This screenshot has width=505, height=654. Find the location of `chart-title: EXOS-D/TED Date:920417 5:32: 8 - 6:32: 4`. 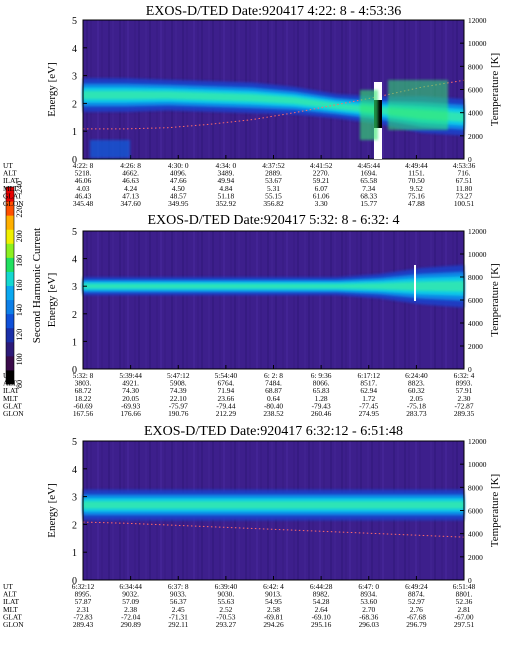

chart-title: EXOS-D/TED Date:920417 5:32: 8 - 6:32: 4 is located at coordinates (274, 220).